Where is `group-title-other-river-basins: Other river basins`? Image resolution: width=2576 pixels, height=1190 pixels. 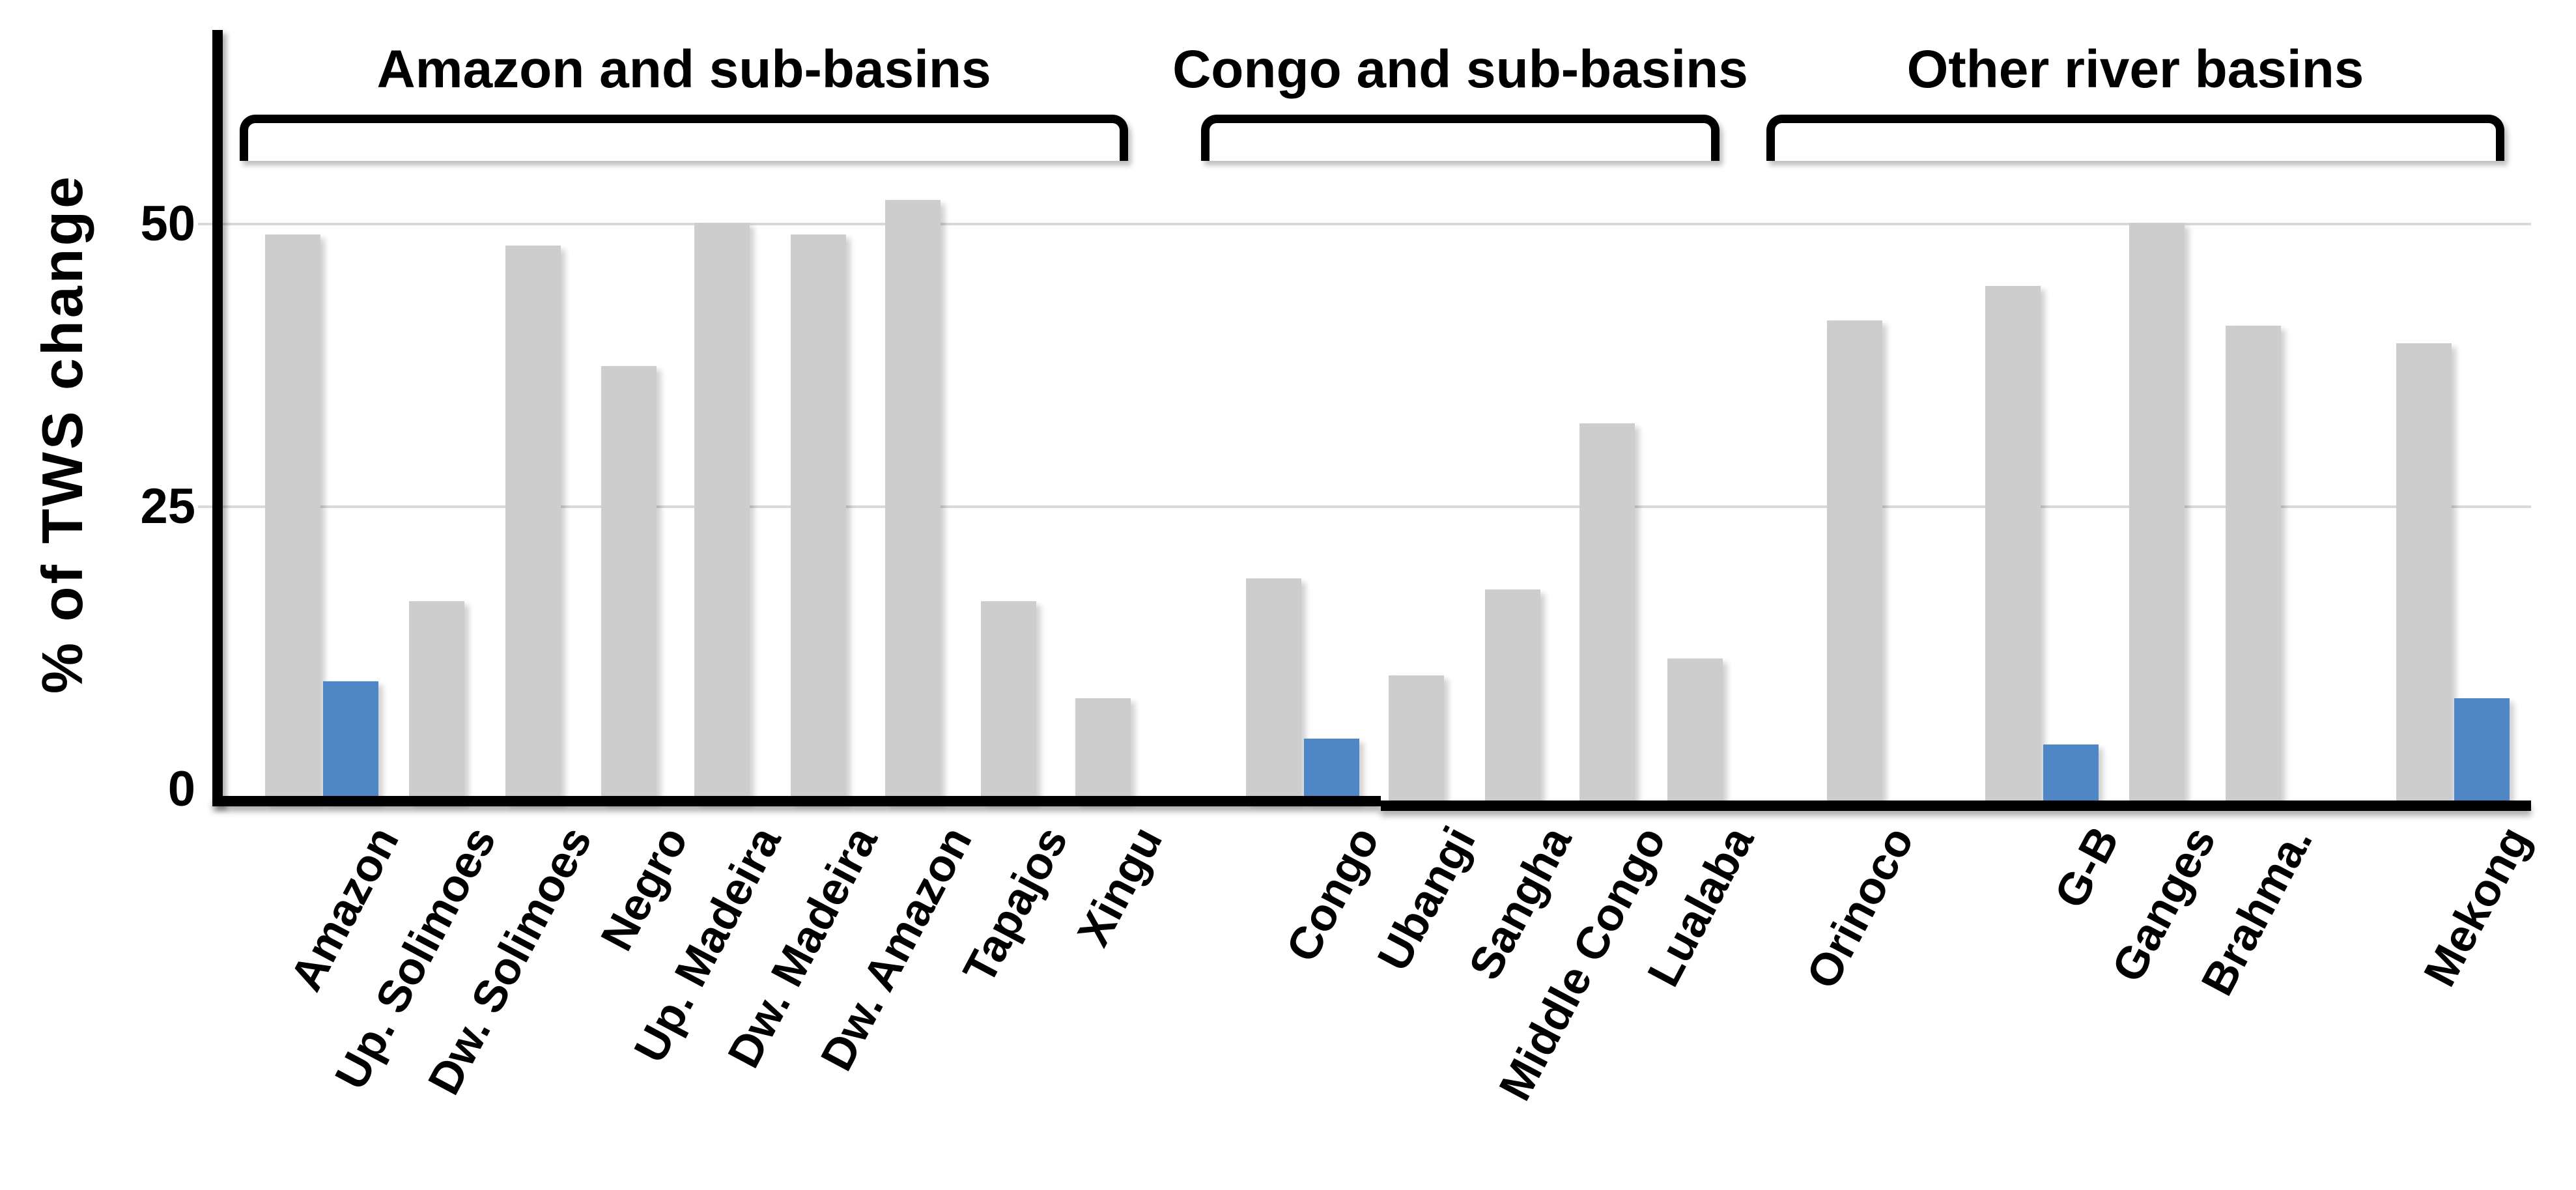 group-title-other-river-basins: Other river basins is located at coordinates (2135, 69).